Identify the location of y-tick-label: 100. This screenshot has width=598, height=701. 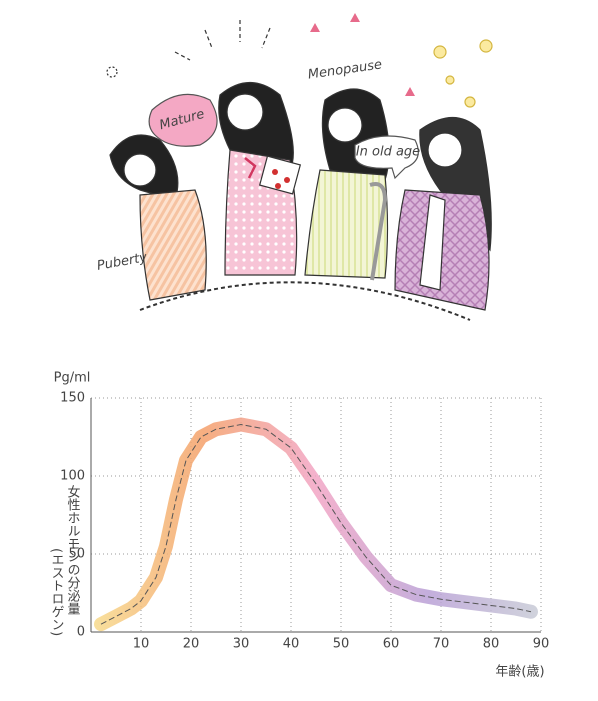
(72, 476).